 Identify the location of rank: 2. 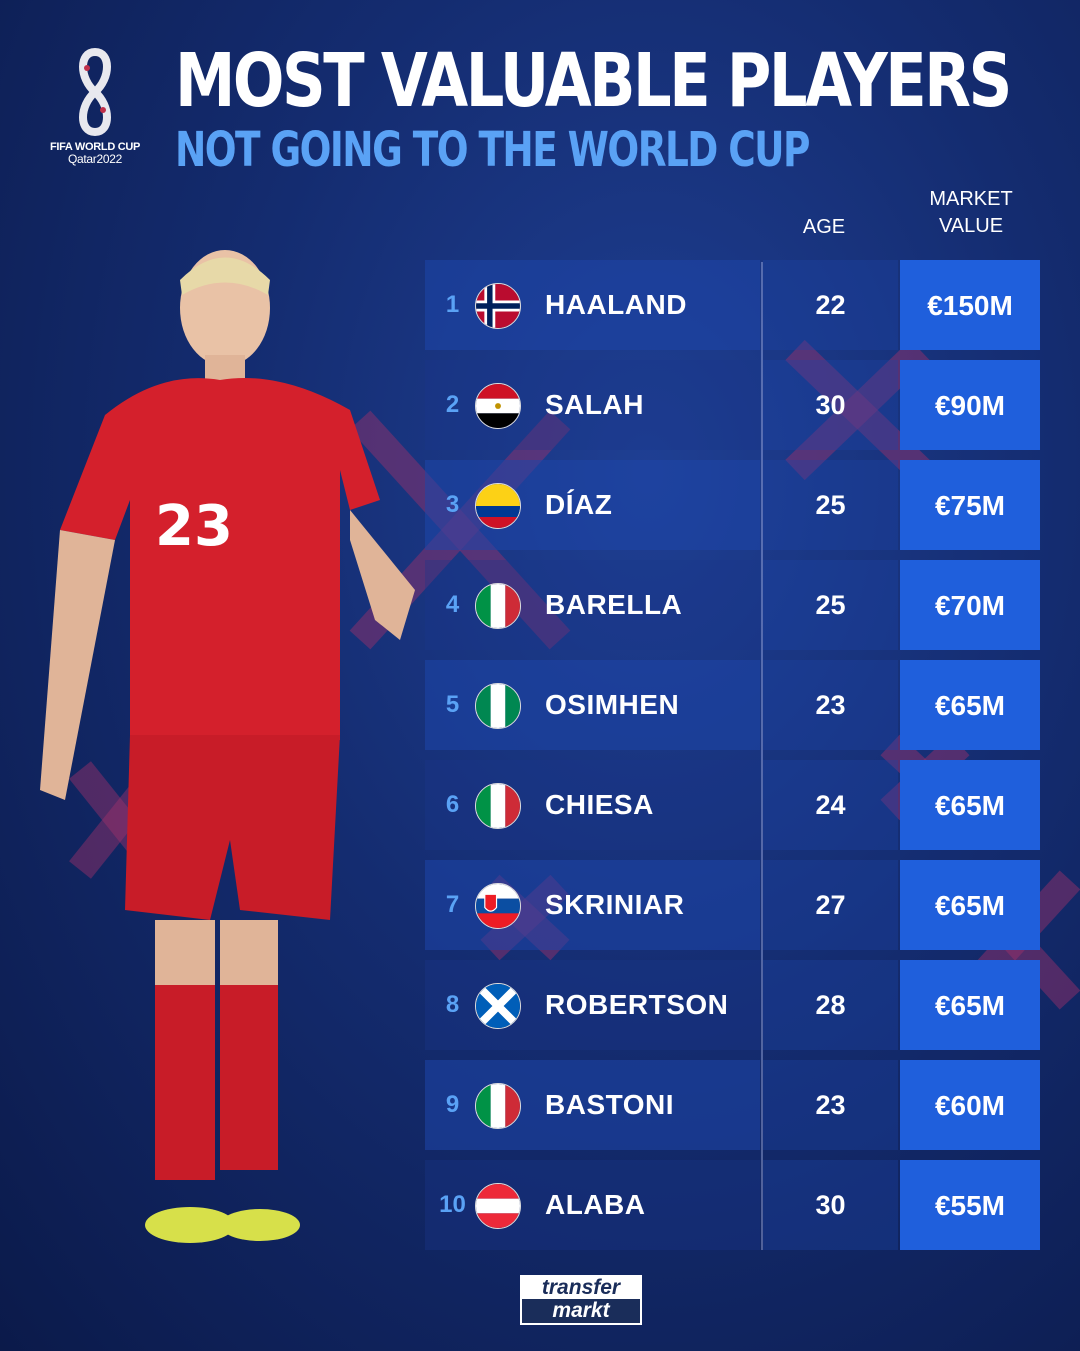
(452, 404).